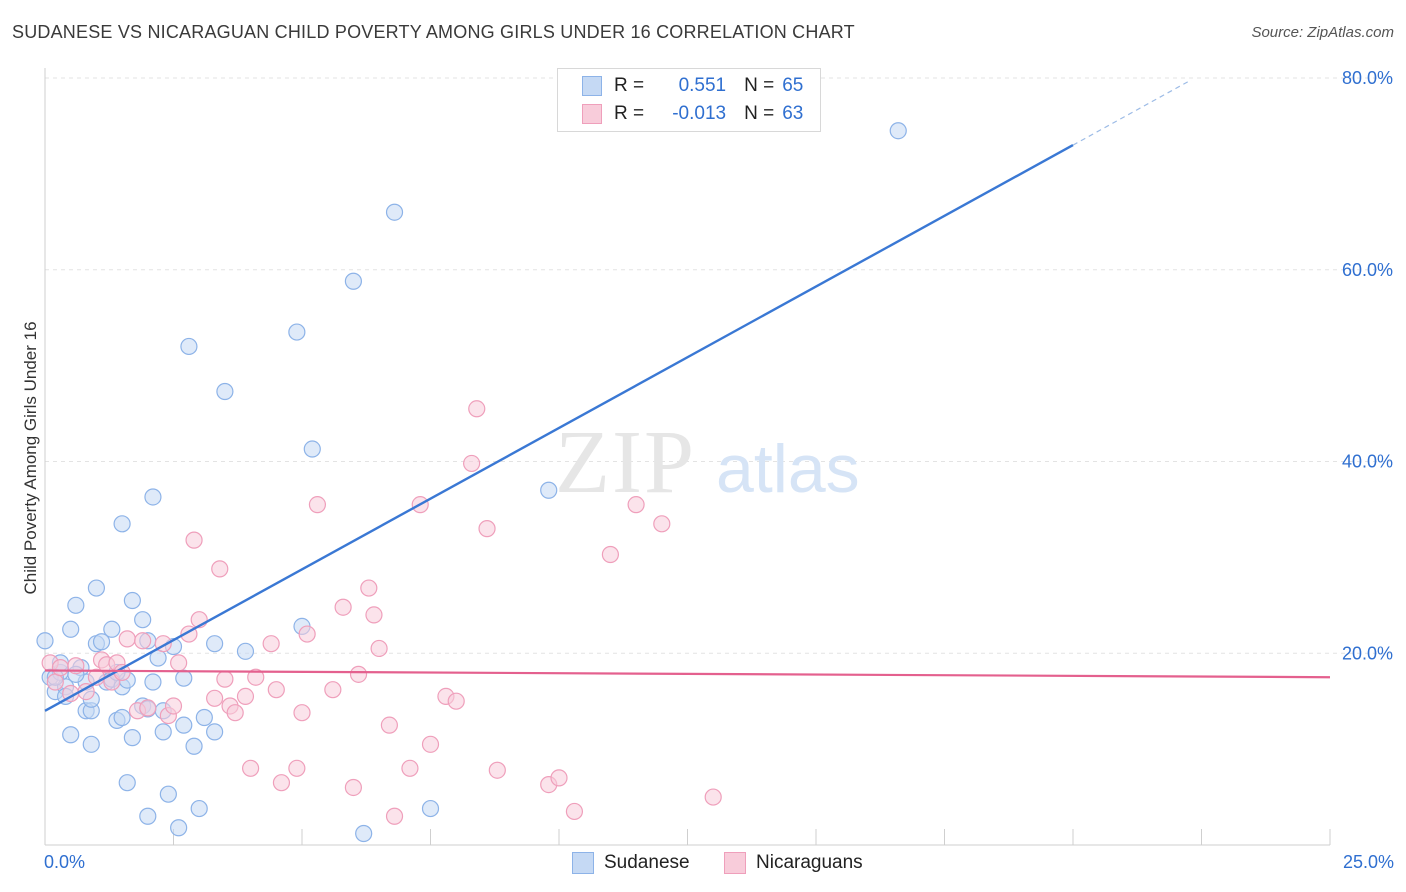 The height and width of the screenshot is (892, 1406). Describe the element at coordinates (625, 462) in the screenshot. I see `watermark-zip: ZIP` at that location.